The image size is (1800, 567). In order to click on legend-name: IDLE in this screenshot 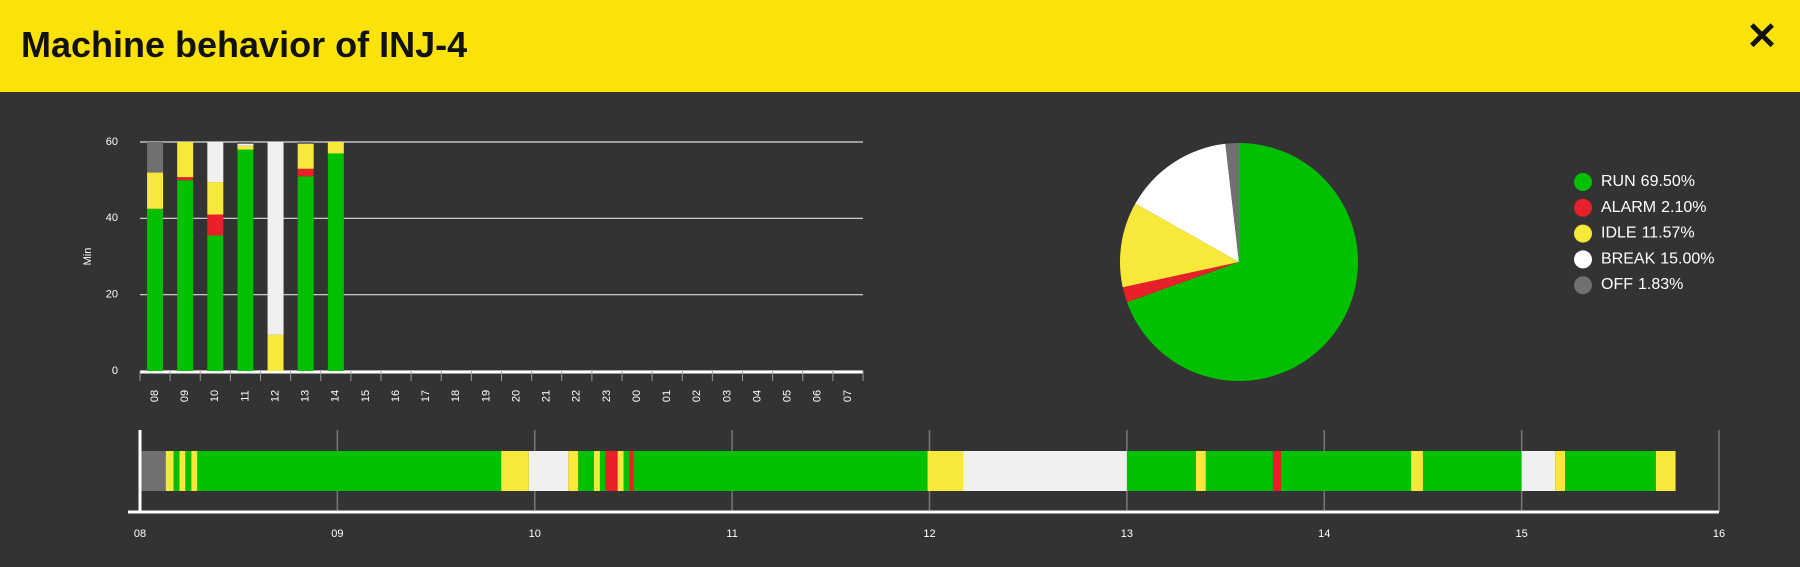, I will do `click(1619, 233)`.